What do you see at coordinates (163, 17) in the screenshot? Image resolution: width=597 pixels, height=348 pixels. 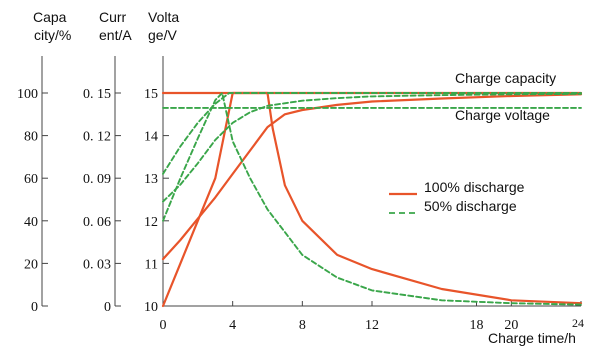 I see `voltage-axis-label-line1: Volta` at bounding box center [163, 17].